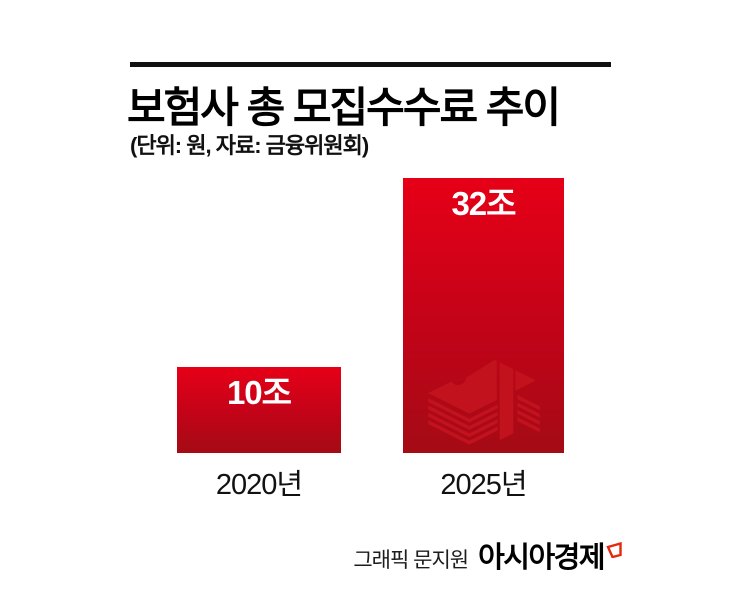 This screenshot has width=743, height=595. What do you see at coordinates (411, 560) in the screenshot?
I see `credit-text: 그래픽 문지원` at bounding box center [411, 560].